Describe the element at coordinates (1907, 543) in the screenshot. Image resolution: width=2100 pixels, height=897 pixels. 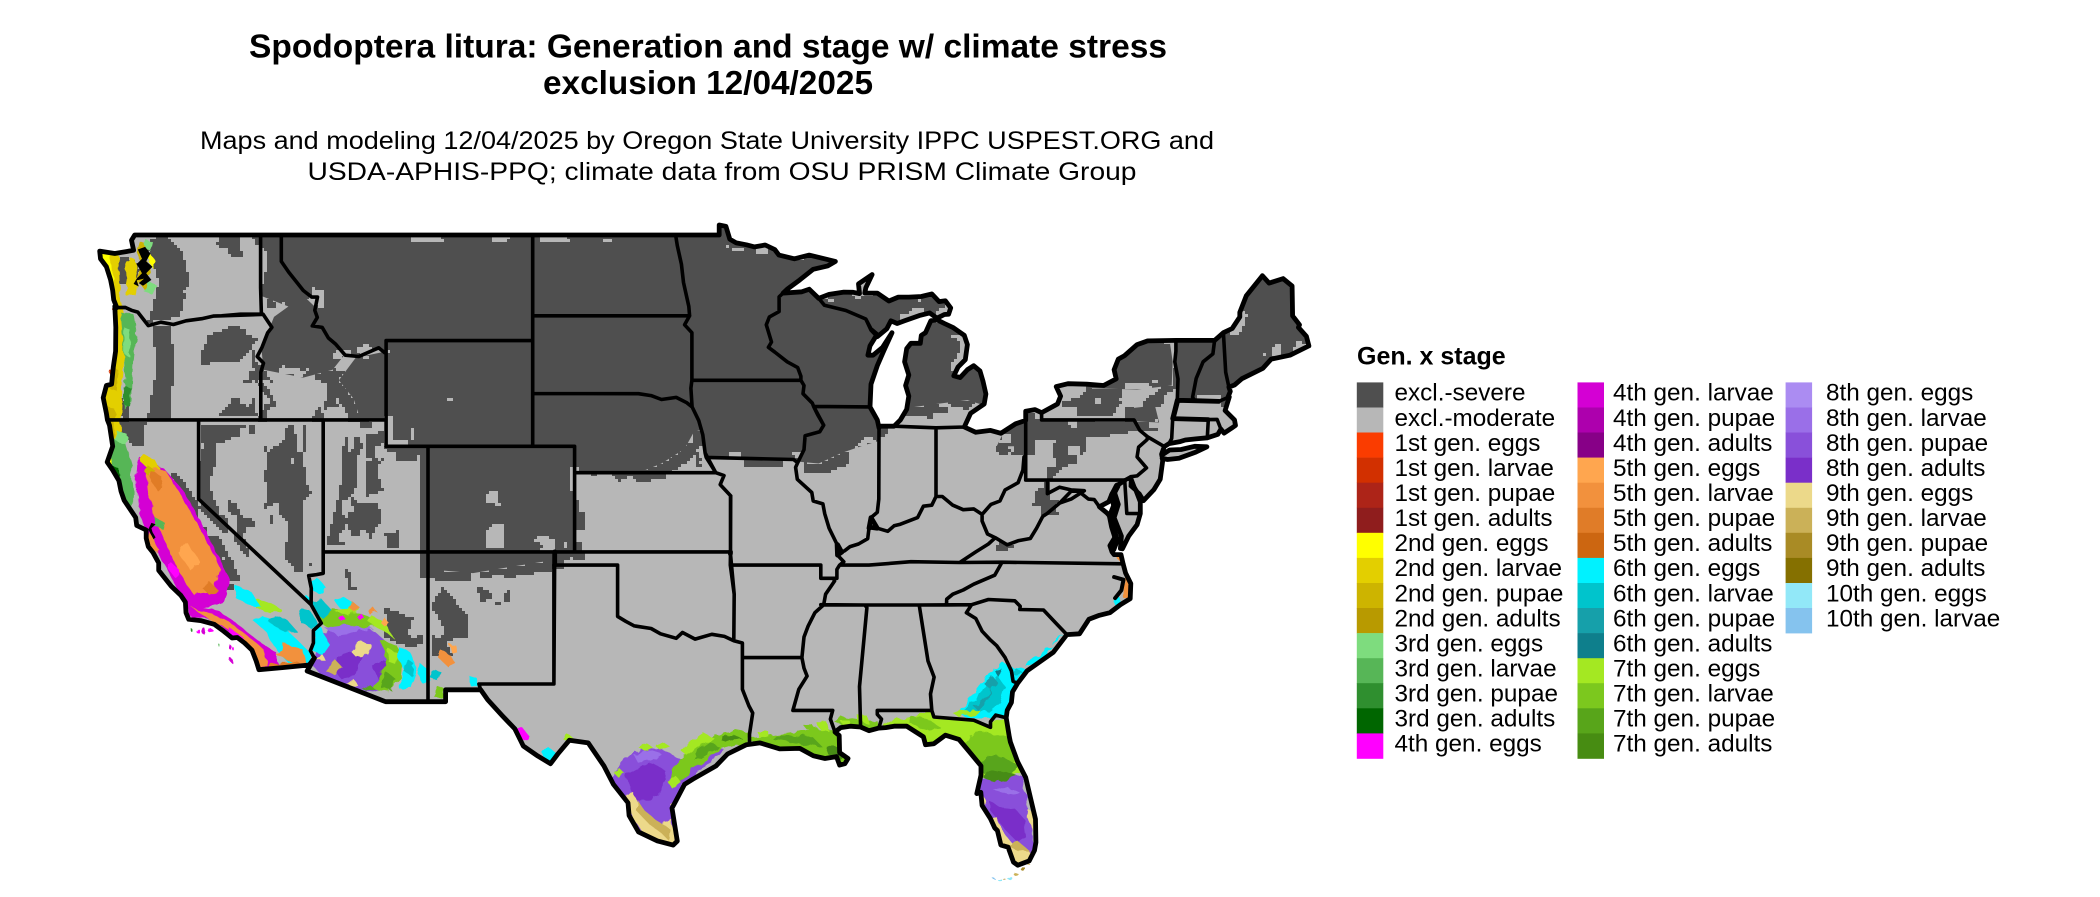
I see `svg-text: 9th gen. pupae` at that location.